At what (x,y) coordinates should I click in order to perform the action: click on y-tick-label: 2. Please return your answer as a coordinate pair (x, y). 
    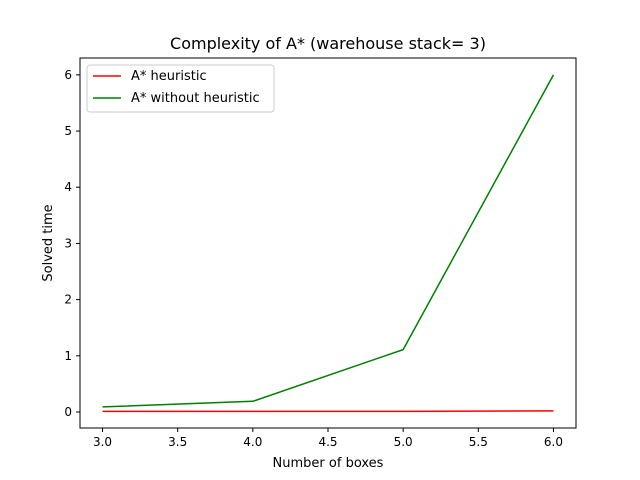
    Looking at the image, I should click on (68, 300).